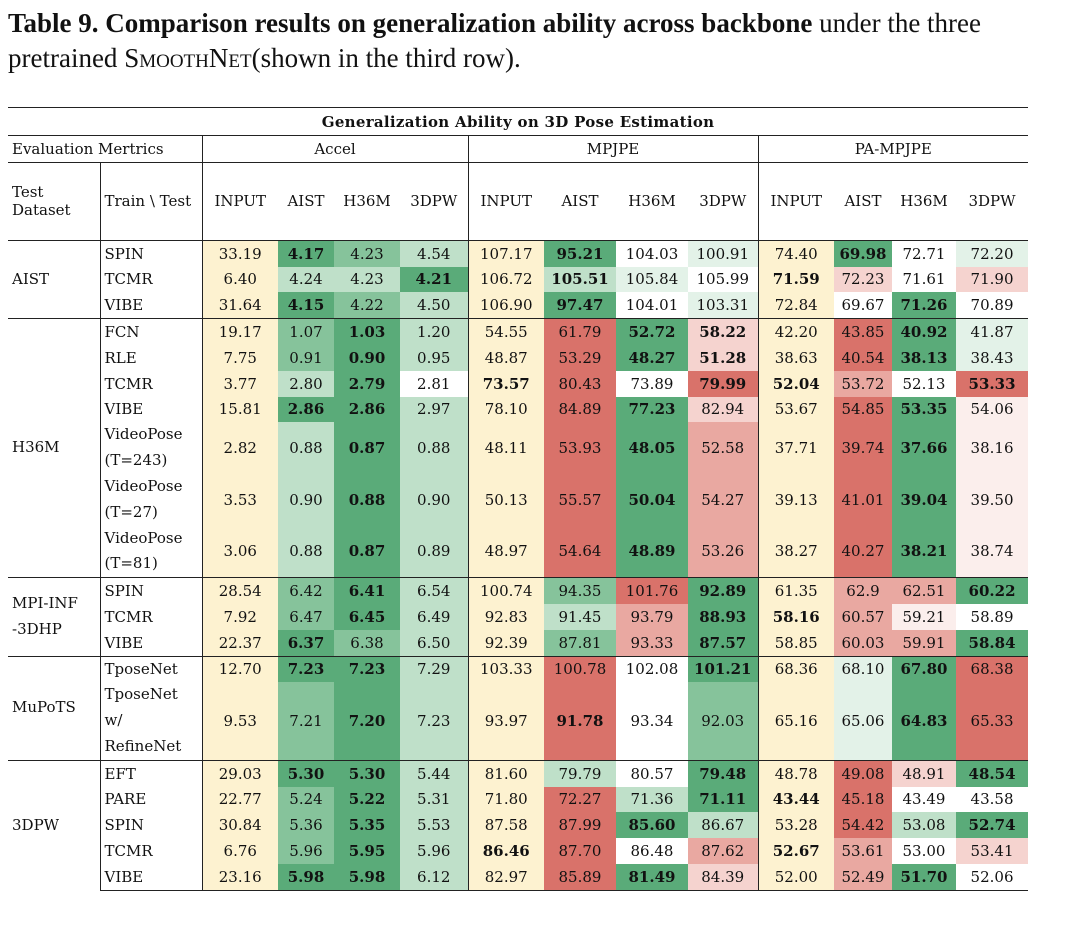 The width and height of the screenshot is (1080, 927). I want to click on value-cell: 9.53, so click(239, 721).